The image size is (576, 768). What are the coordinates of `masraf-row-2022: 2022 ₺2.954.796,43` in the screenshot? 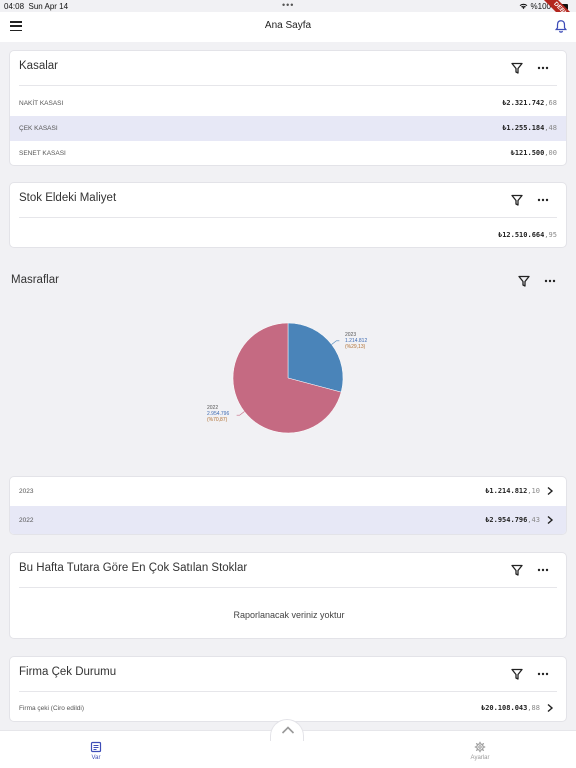 It's located at (288, 520).